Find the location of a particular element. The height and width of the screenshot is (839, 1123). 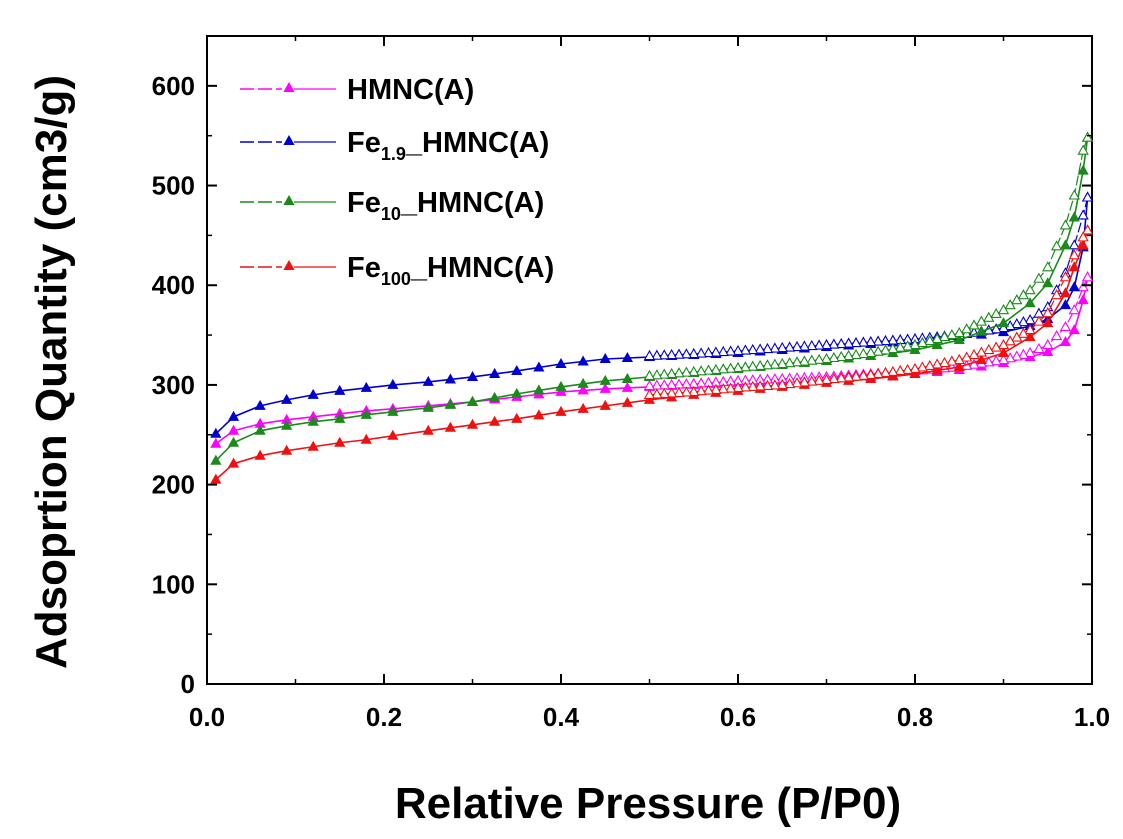

y-tick-label: 0 is located at coordinates (188, 684).